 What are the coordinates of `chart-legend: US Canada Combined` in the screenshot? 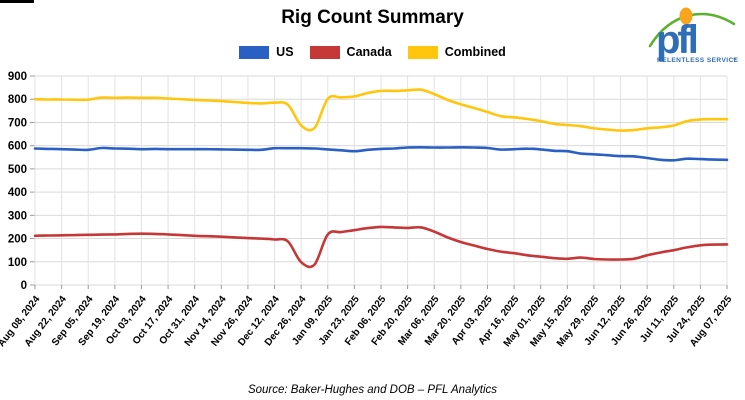 It's located at (372, 52).